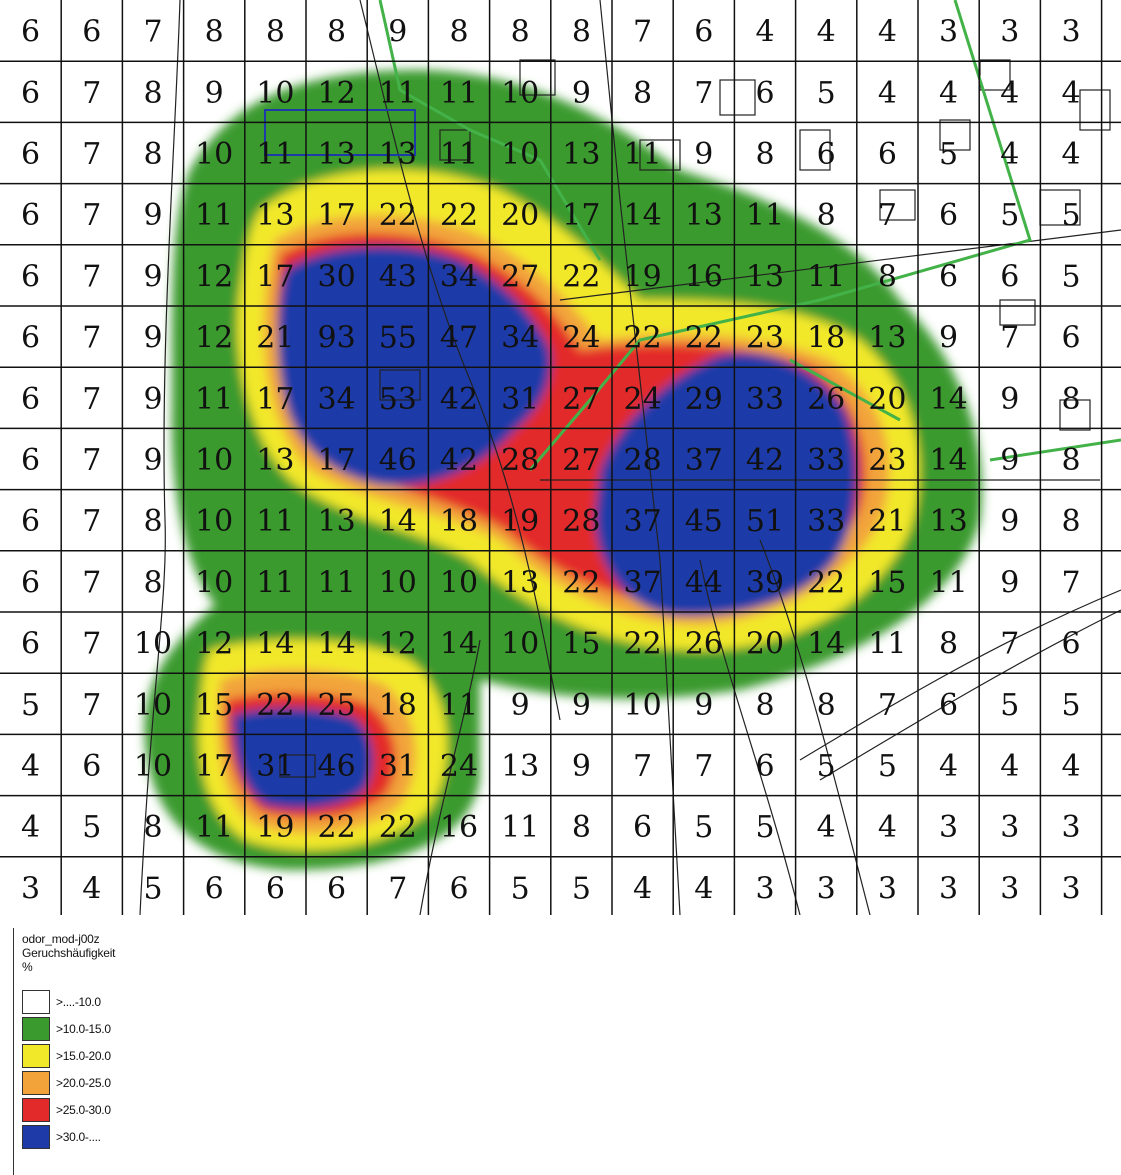 The width and height of the screenshot is (1121, 1175). Describe the element at coordinates (581, 644) in the screenshot. I see `grid-cell-value: 15` at that location.